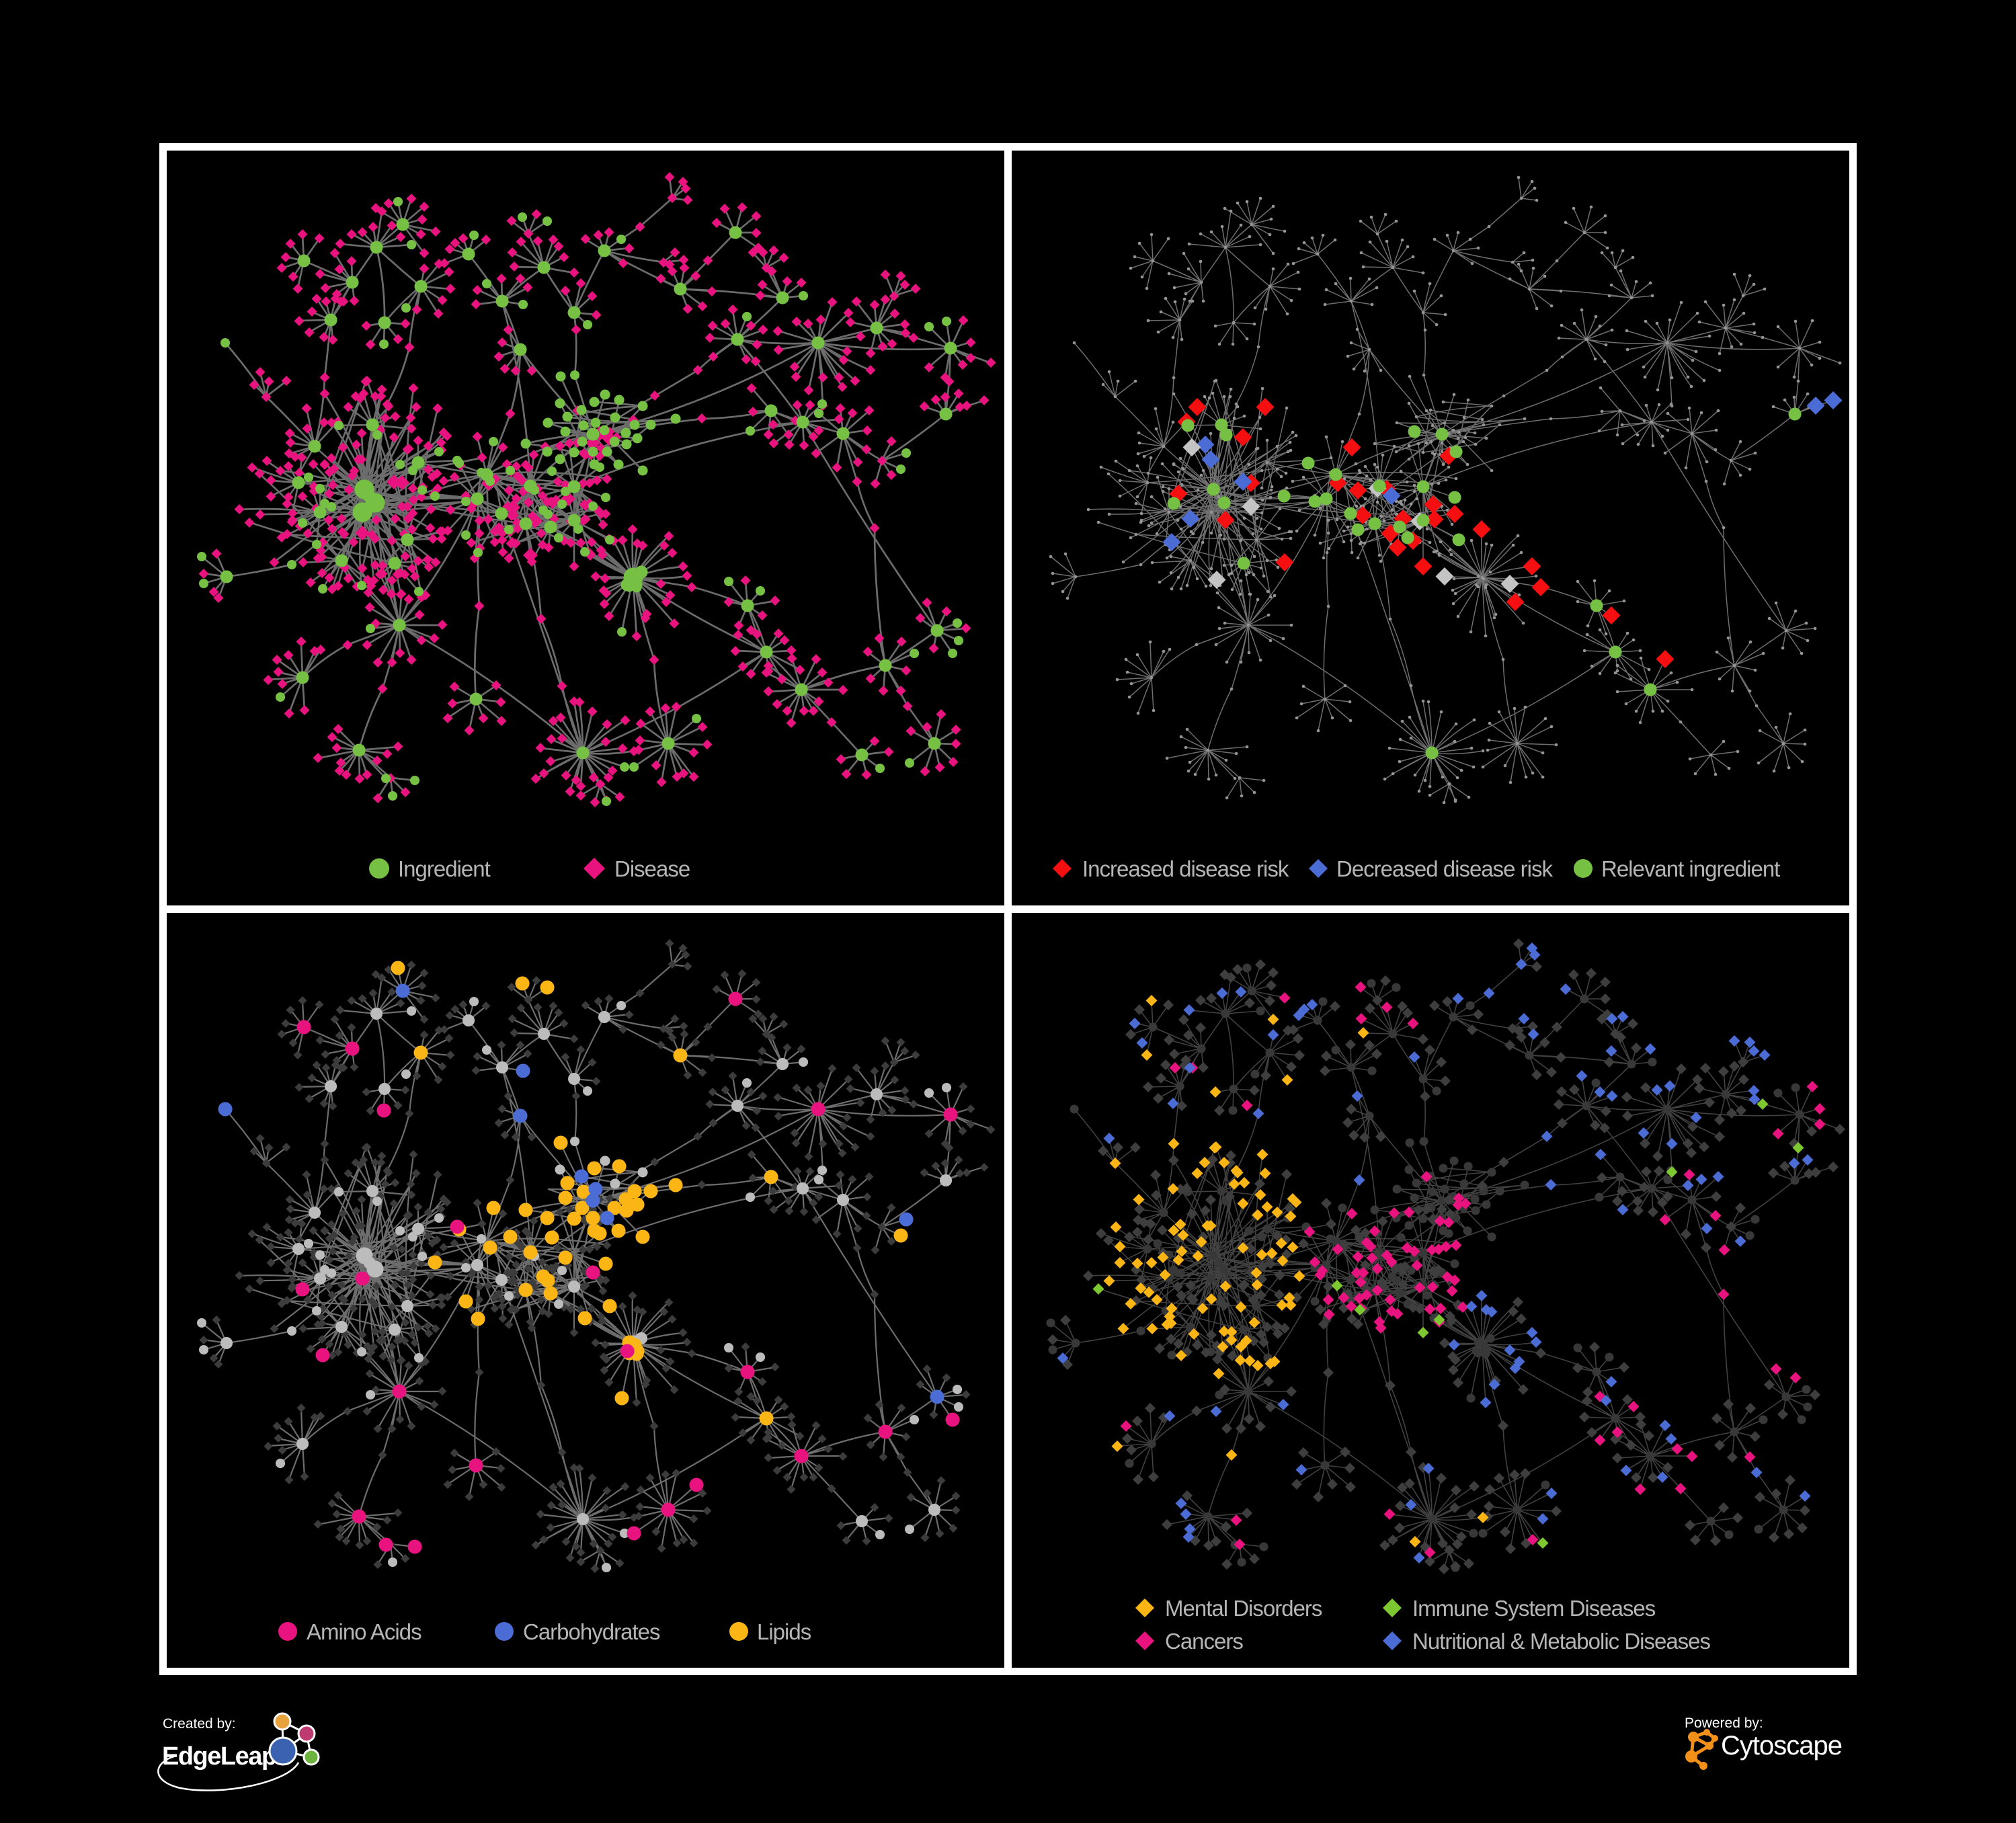 This screenshot has width=2016, height=1823. What do you see at coordinates (1724, 1723) in the screenshot?
I see `svg-text: Powered by:` at bounding box center [1724, 1723].